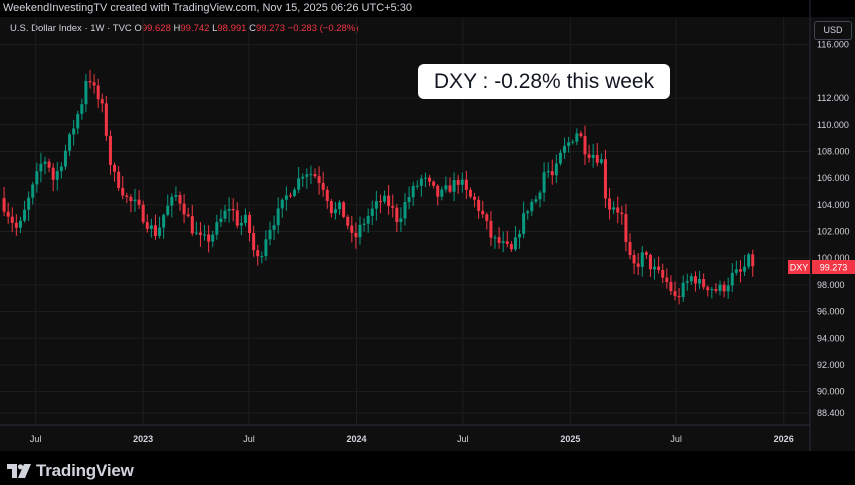 The width and height of the screenshot is (855, 485). Describe the element at coordinates (270, 28) in the screenshot. I see `close-value: 99.273` at that location.